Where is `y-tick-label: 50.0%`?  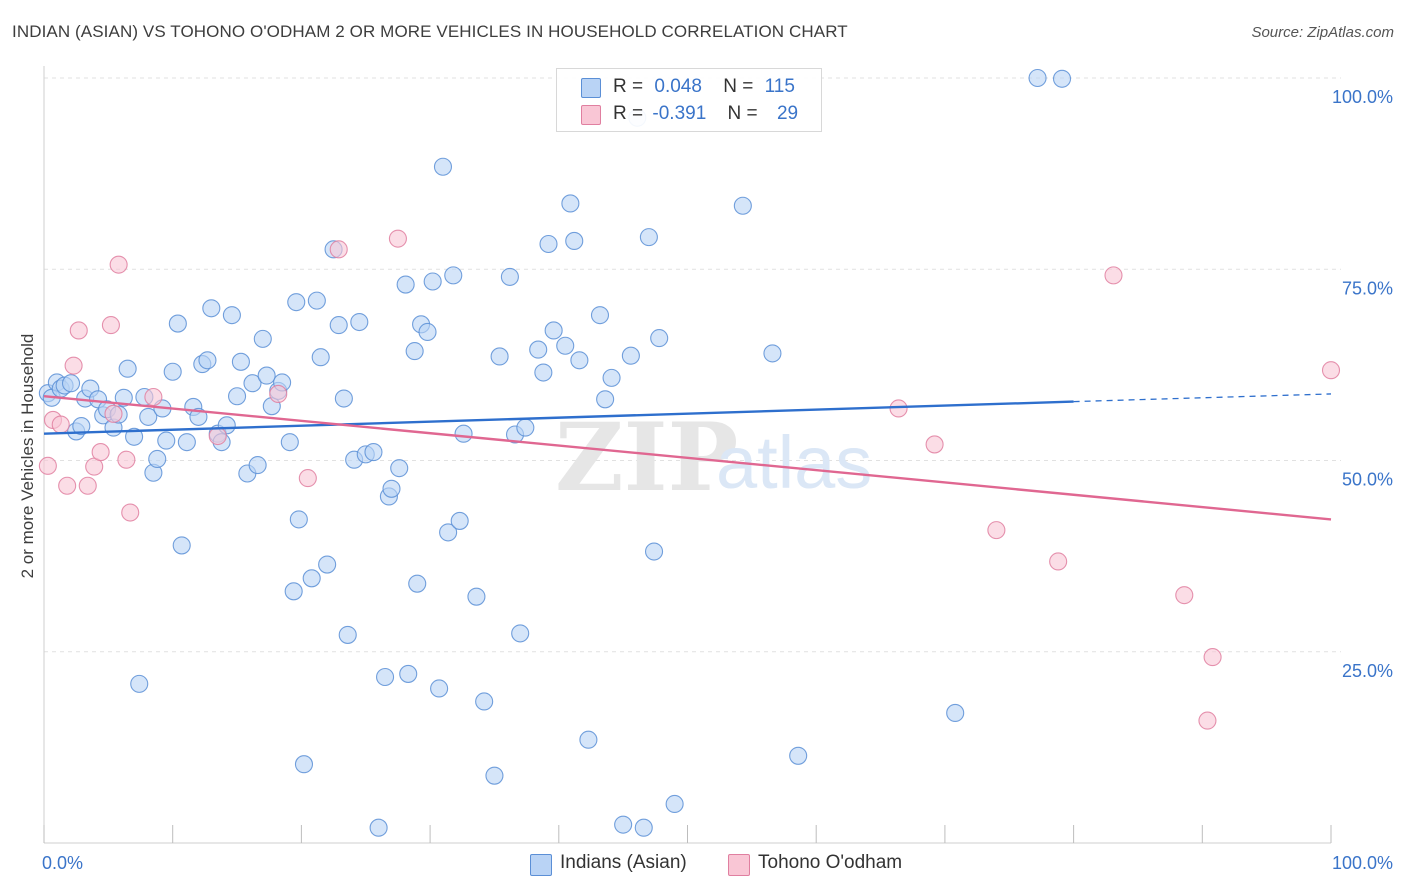 y-tick-label: 50.0% is located at coordinates (1367, 480).